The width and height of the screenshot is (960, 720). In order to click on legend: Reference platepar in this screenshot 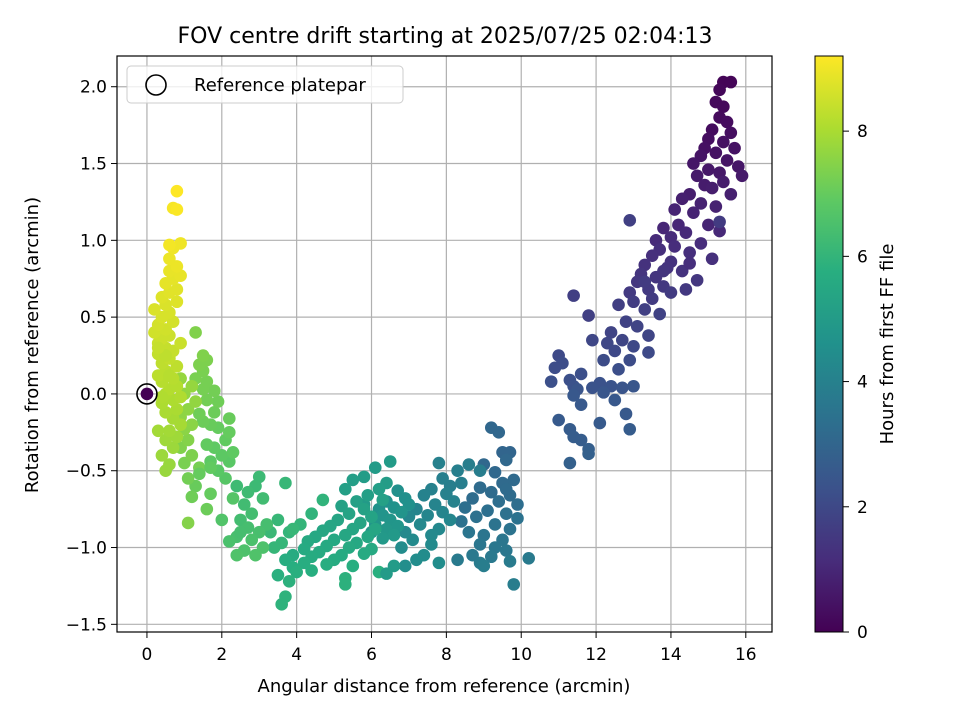, I will do `click(265, 84)`.